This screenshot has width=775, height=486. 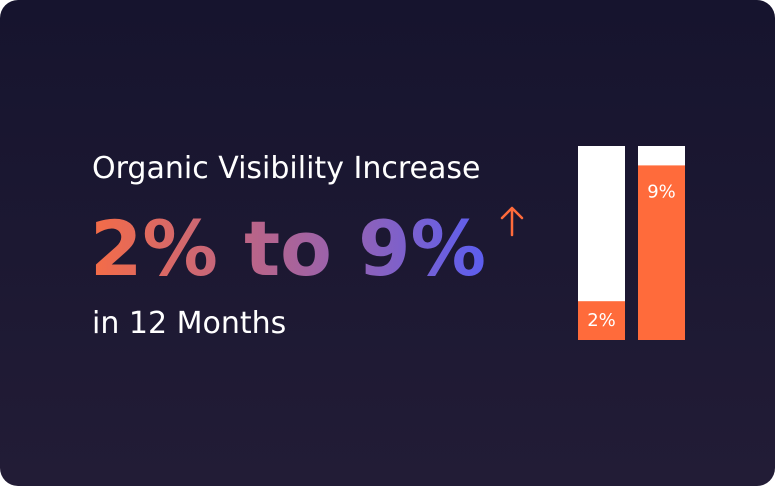 What do you see at coordinates (512, 221) in the screenshot?
I see `up-arrow-icon` at bounding box center [512, 221].